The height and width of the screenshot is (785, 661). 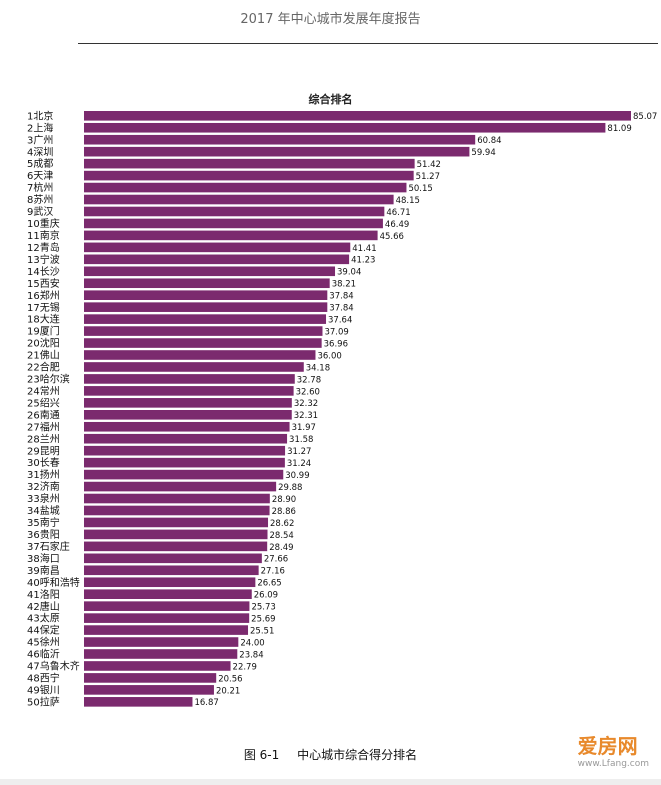 I want to click on category-label: 7杭州, so click(x=40, y=187).